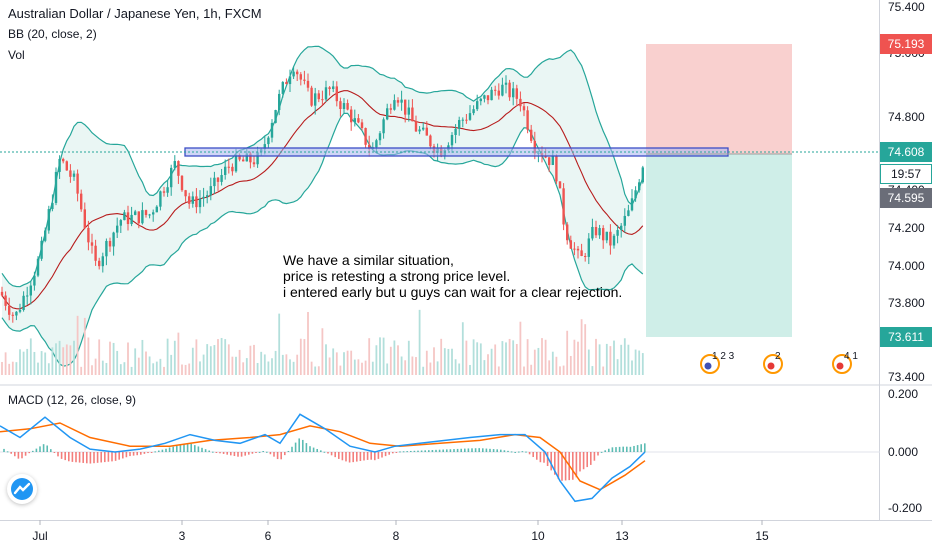 This screenshot has height=550, width=932. I want to click on macd-line, so click(323, 458).